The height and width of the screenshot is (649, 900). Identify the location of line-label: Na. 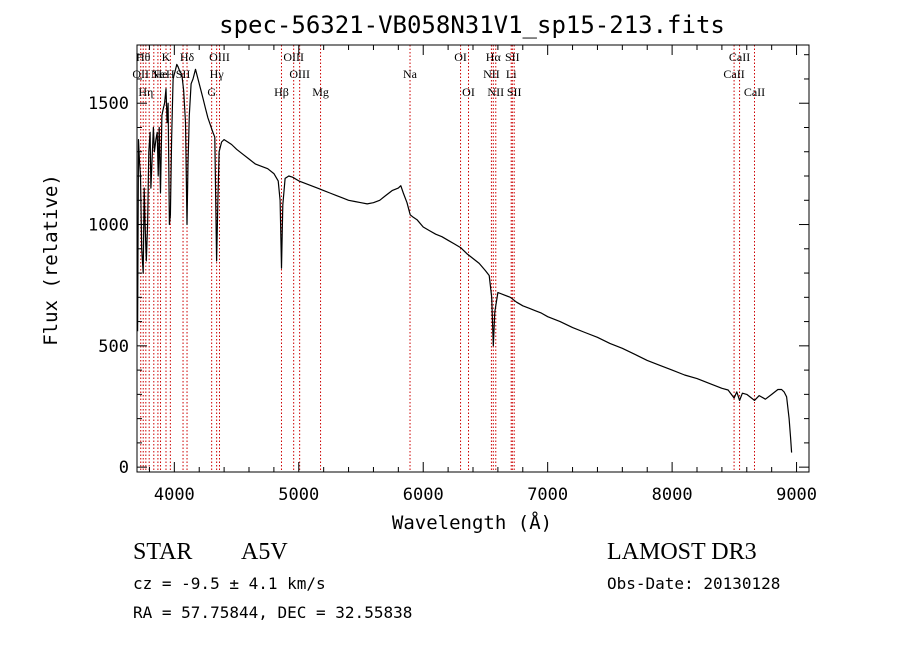
(410, 74).